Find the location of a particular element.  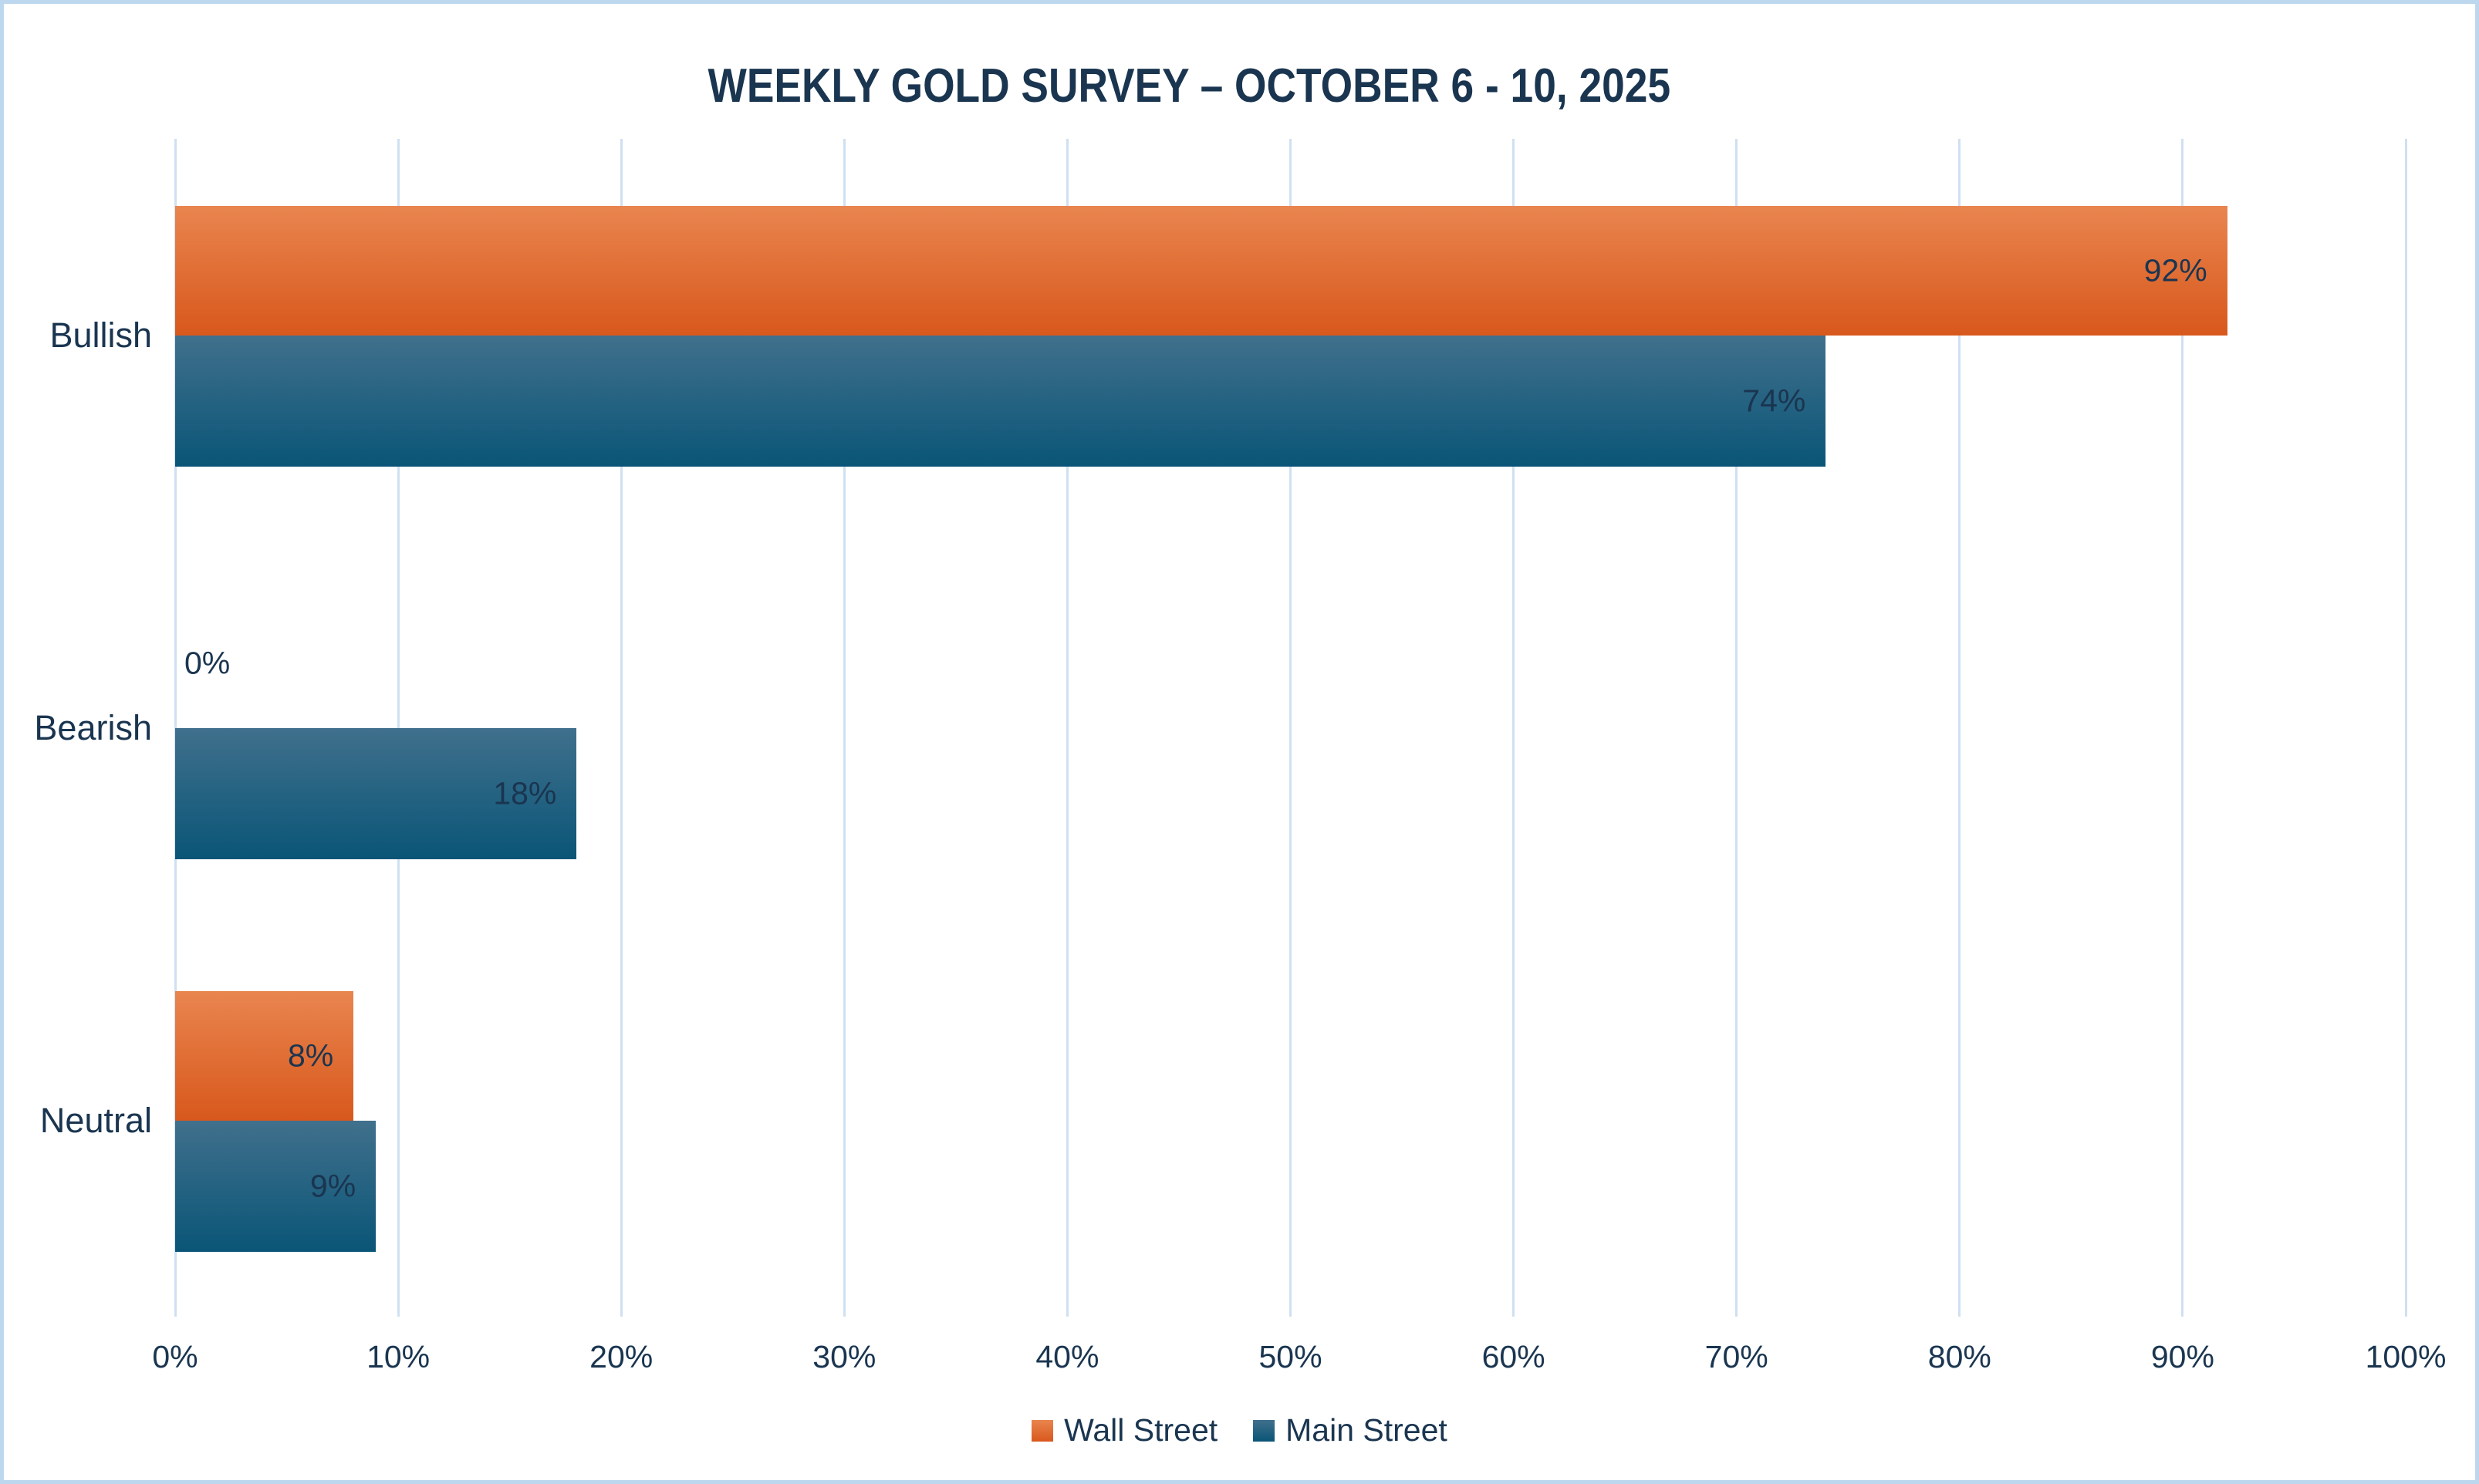

x-tick-label-50: 50% is located at coordinates (1290, 1356).